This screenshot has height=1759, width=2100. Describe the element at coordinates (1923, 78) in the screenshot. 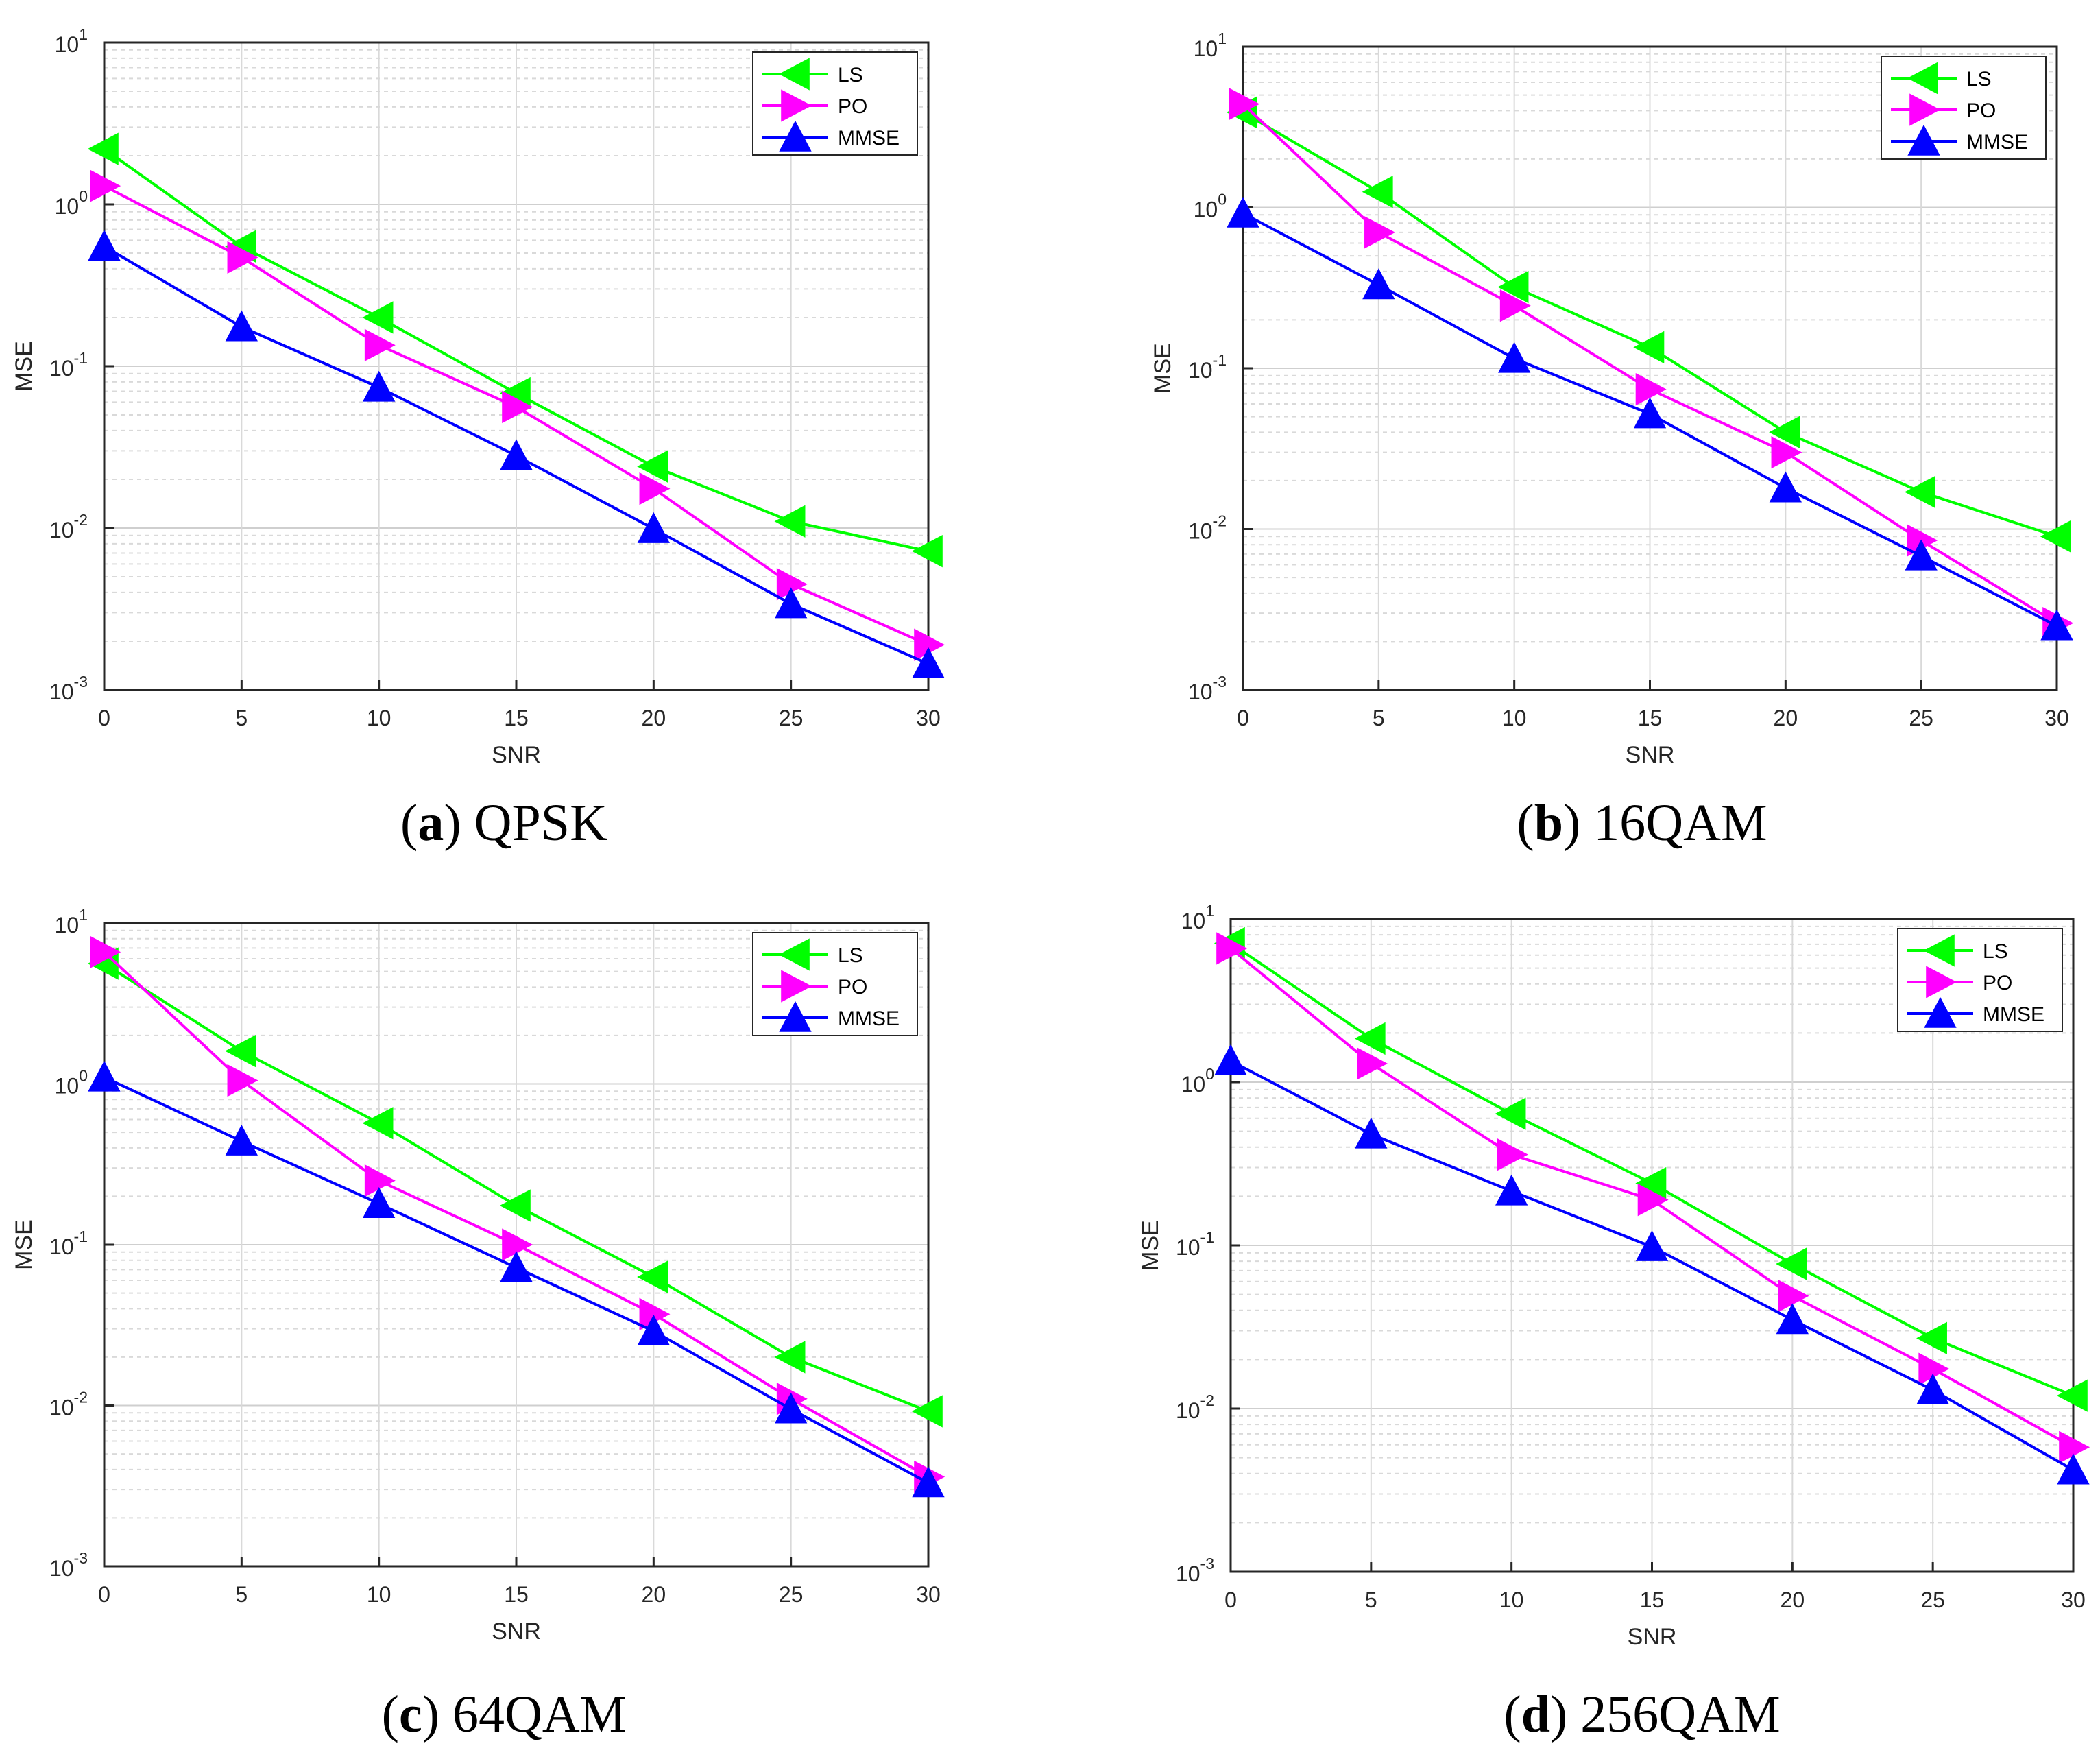

I see `legend-marker-ls` at that location.